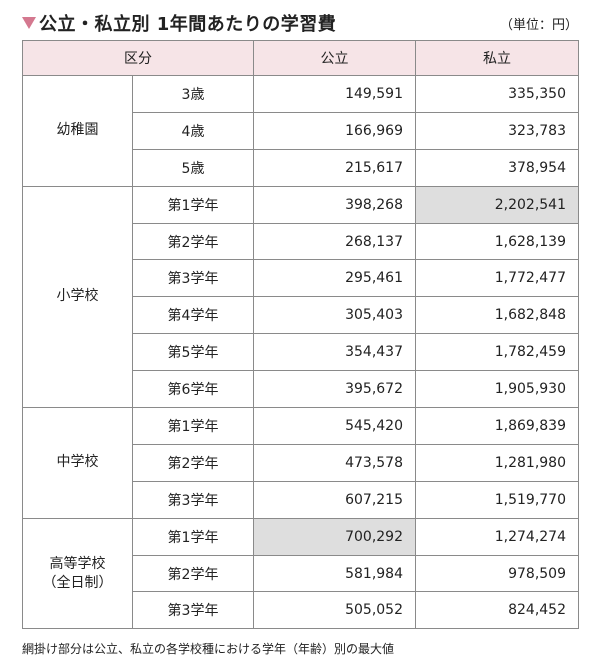 This screenshot has height=668, width=600. I want to click on private-value: 378,954, so click(497, 167).